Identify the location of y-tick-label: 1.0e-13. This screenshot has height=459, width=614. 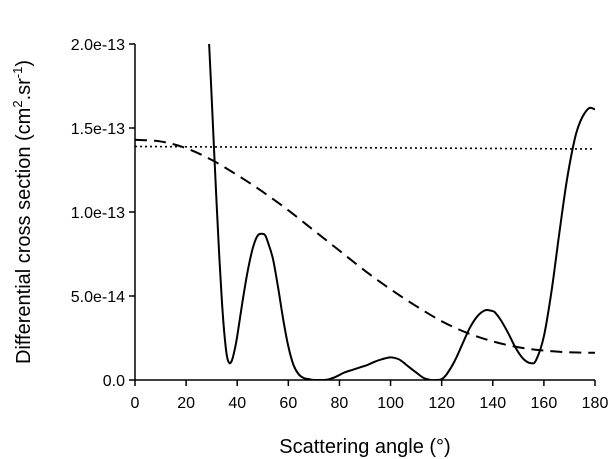
(98, 213).